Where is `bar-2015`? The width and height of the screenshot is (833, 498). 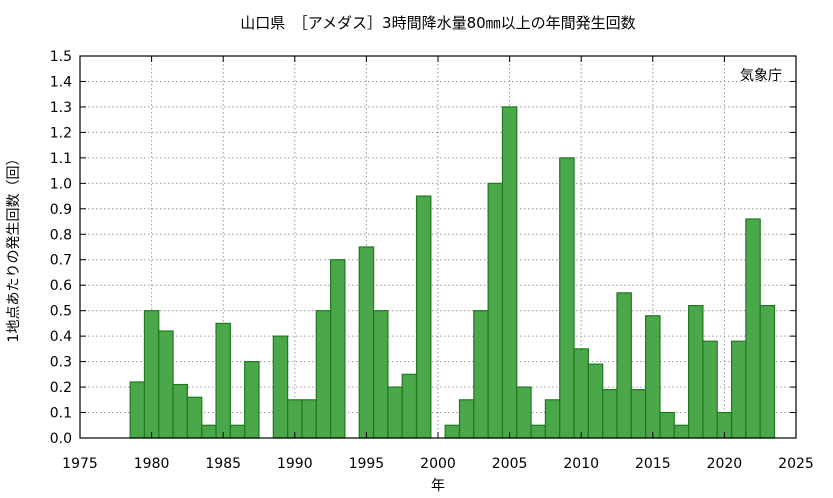 bar-2015 is located at coordinates (653, 377).